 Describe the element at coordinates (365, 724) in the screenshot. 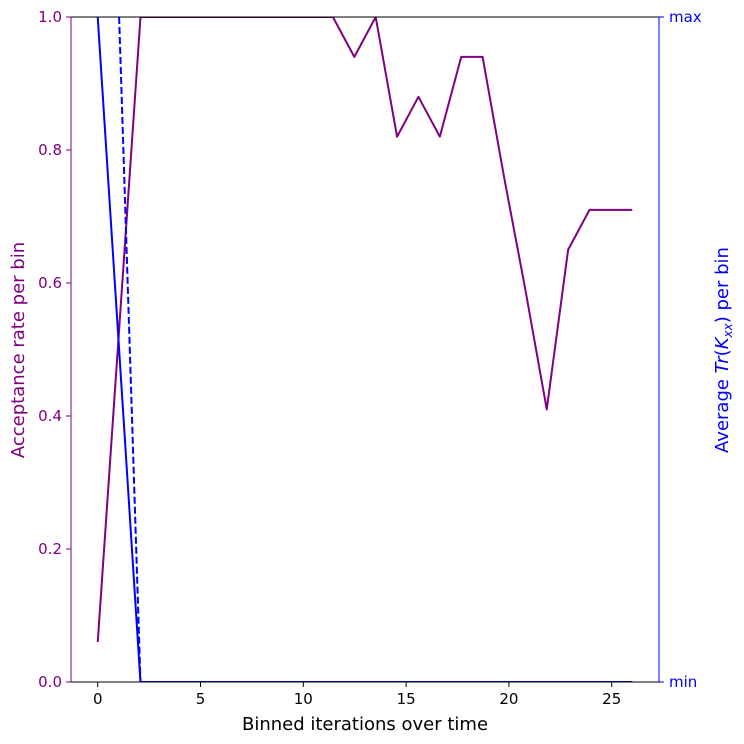

I see `x-axis-label: Binned iterations over time` at that location.